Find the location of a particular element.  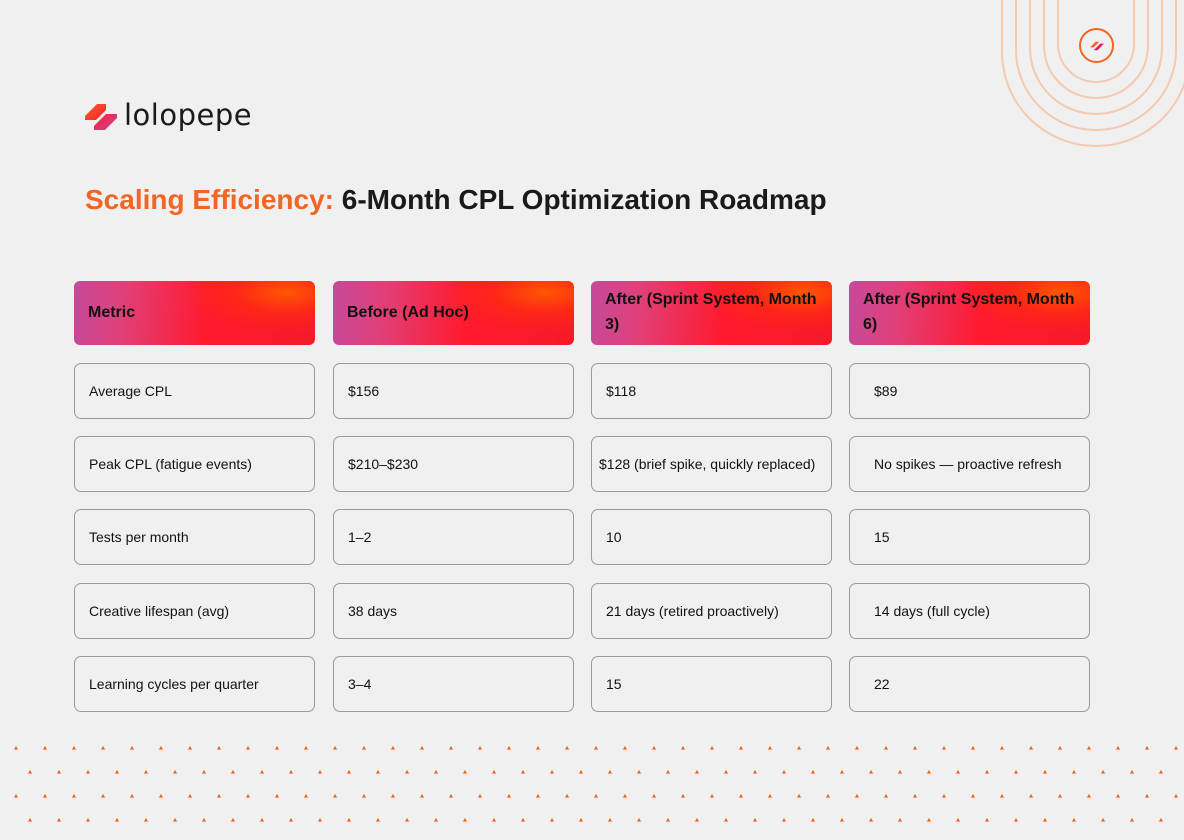

table-cell-metric: Average CPL is located at coordinates (194, 391).